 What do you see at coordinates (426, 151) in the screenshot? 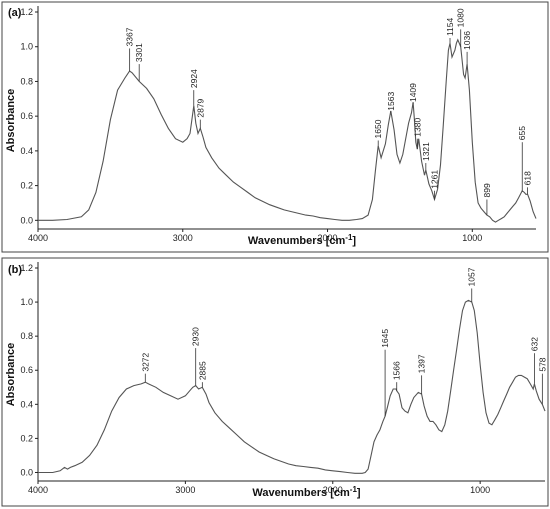
I see `peak-label: 1321` at bounding box center [426, 151].